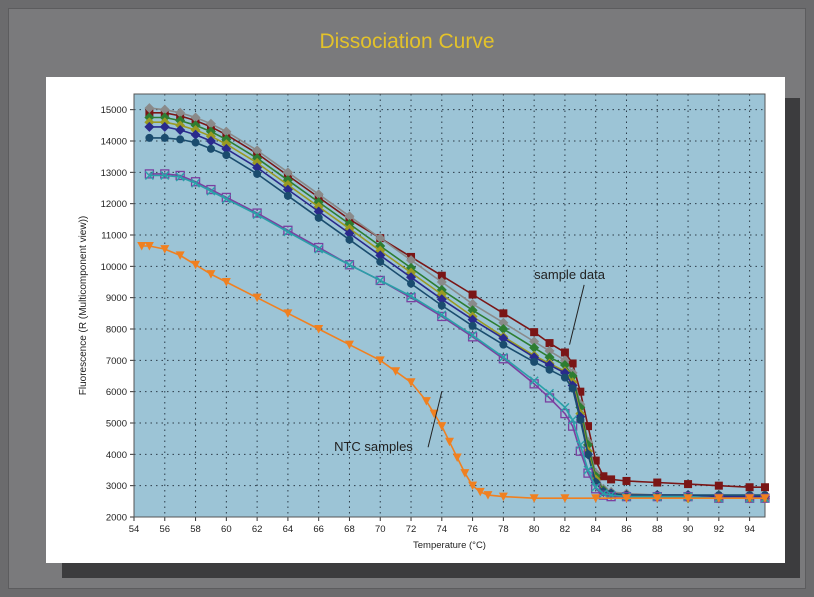  Describe the element at coordinates (626, 529) in the screenshot. I see `x-tick-label: 86` at that location.